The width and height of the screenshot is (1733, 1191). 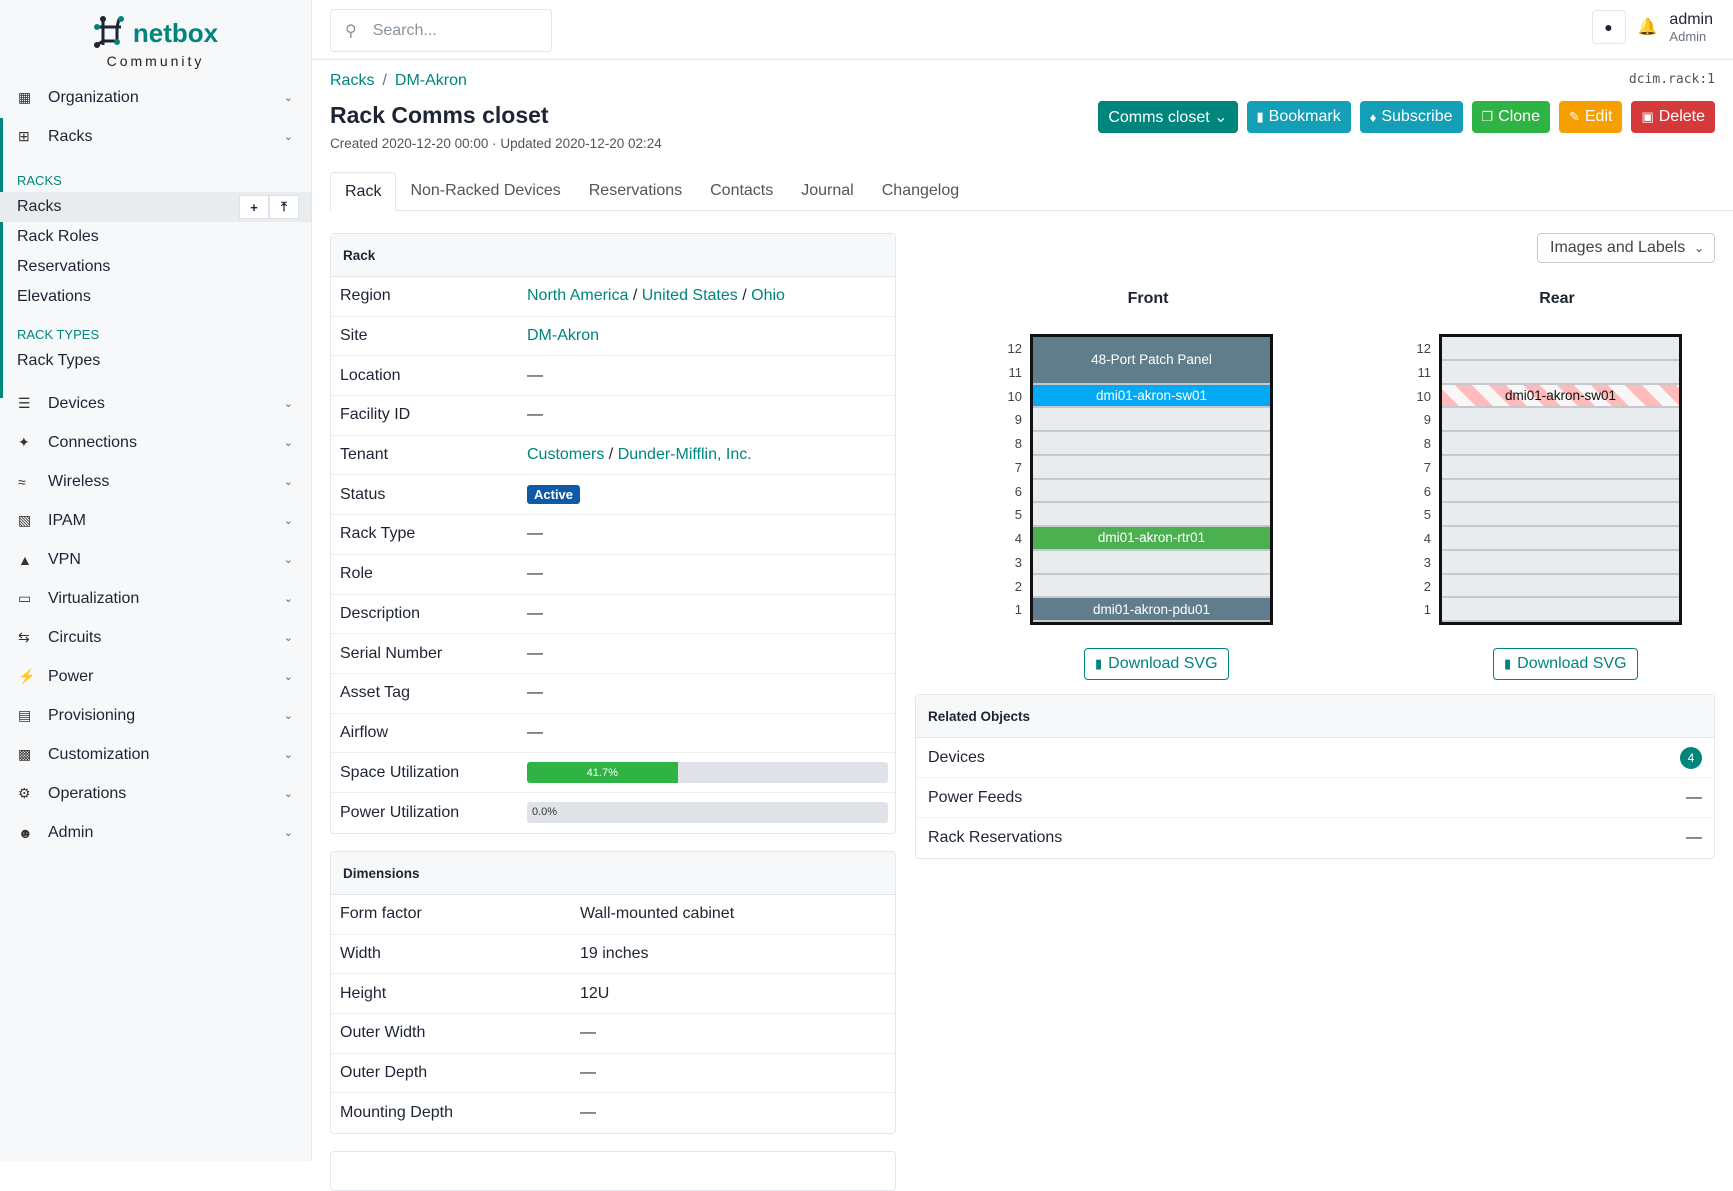 What do you see at coordinates (635, 190) in the screenshot?
I see `tab-reservations: Reservations` at bounding box center [635, 190].